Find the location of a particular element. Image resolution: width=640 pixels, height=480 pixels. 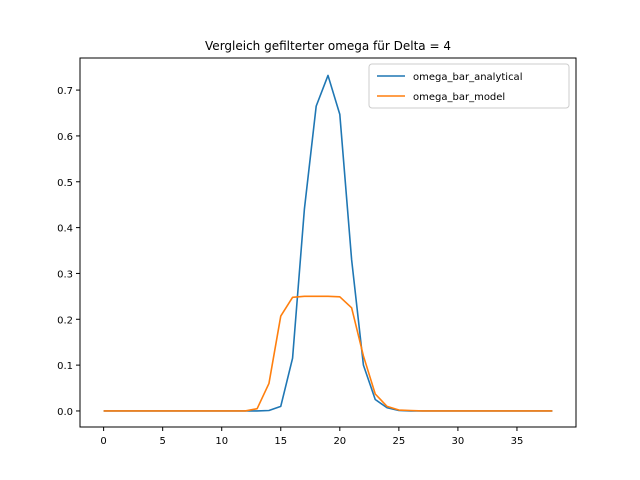

y-tick-label: 0.4 is located at coordinates (65, 229).